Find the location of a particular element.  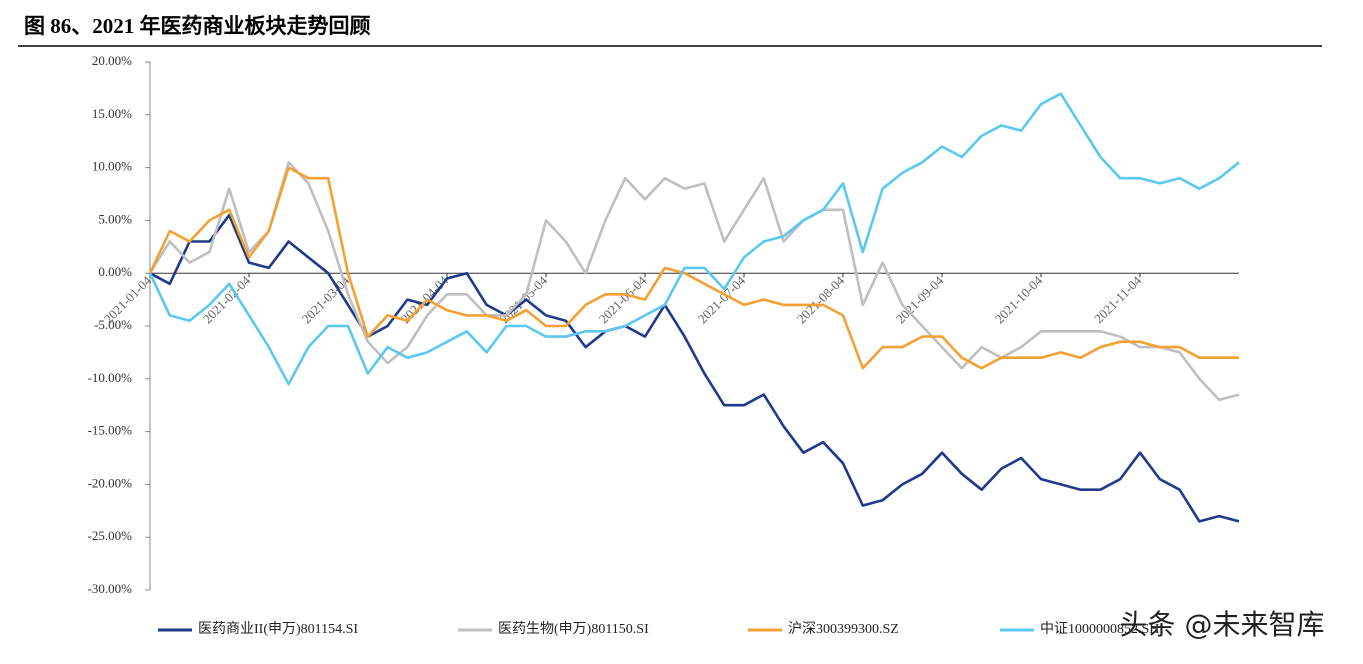

y-tick-label: -15.00% is located at coordinates (110, 430).